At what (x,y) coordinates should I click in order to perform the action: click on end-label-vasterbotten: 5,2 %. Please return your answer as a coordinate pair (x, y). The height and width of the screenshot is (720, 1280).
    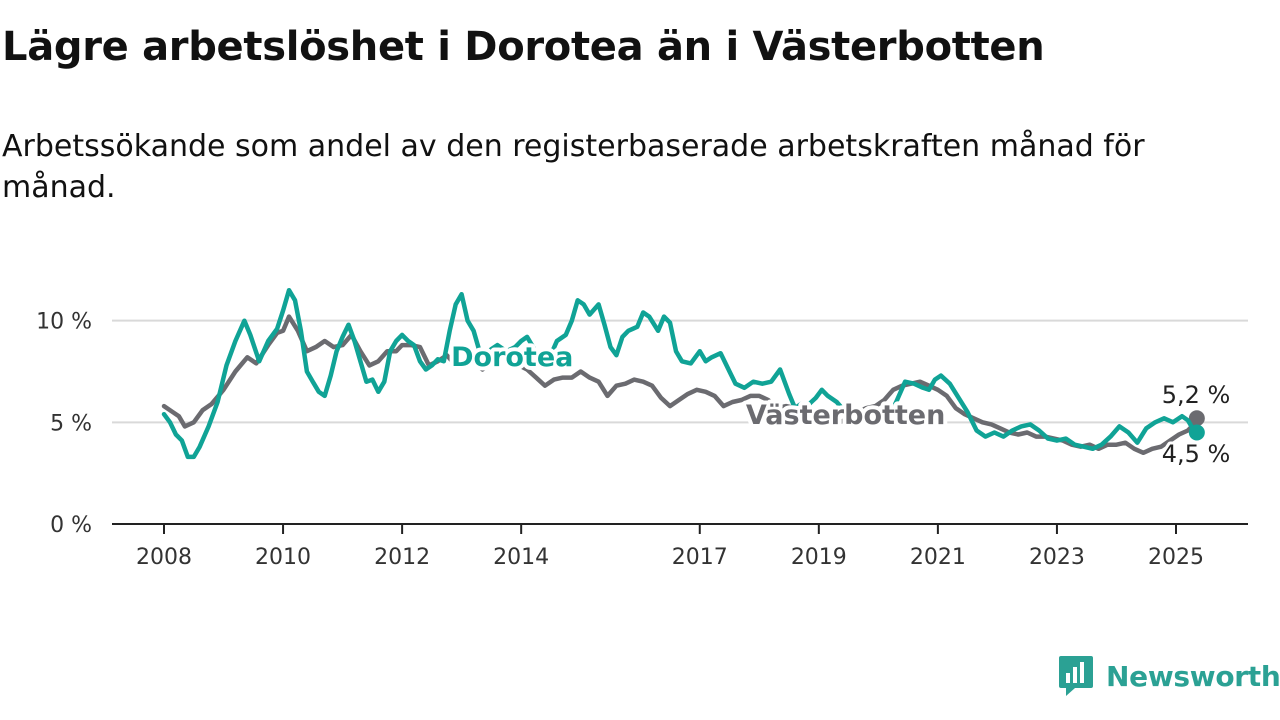
    Looking at the image, I should click on (1196, 395).